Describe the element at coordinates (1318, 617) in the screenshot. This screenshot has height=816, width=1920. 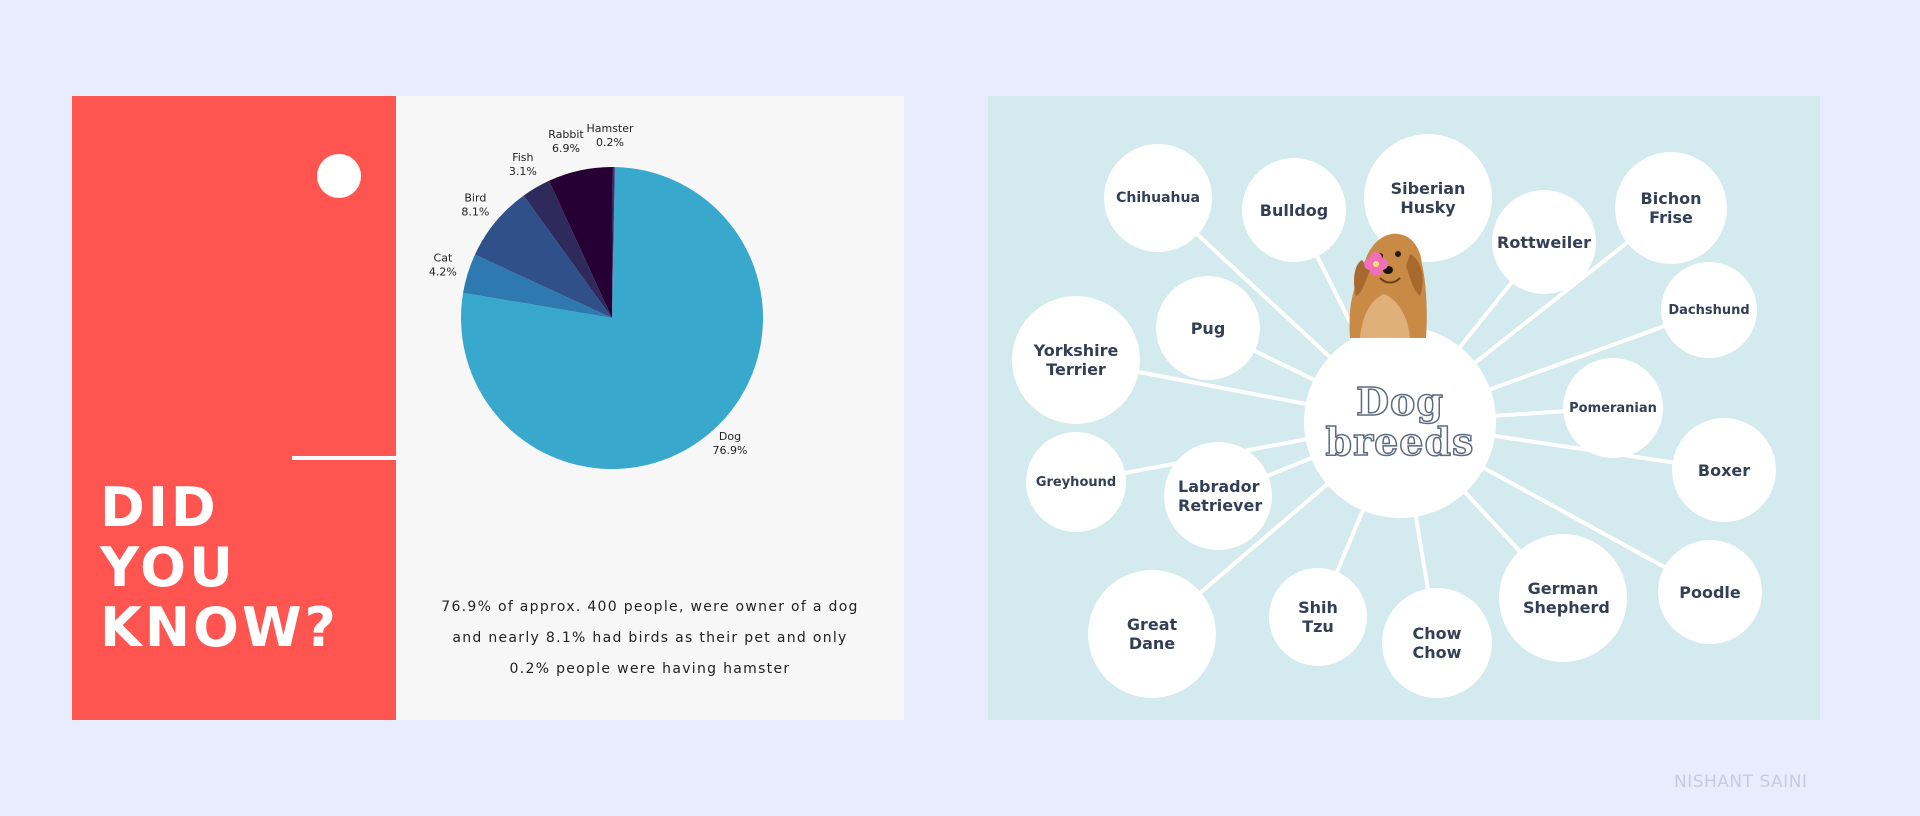
I see `breed-bubble-shih-tzu: Shih Tzu` at that location.